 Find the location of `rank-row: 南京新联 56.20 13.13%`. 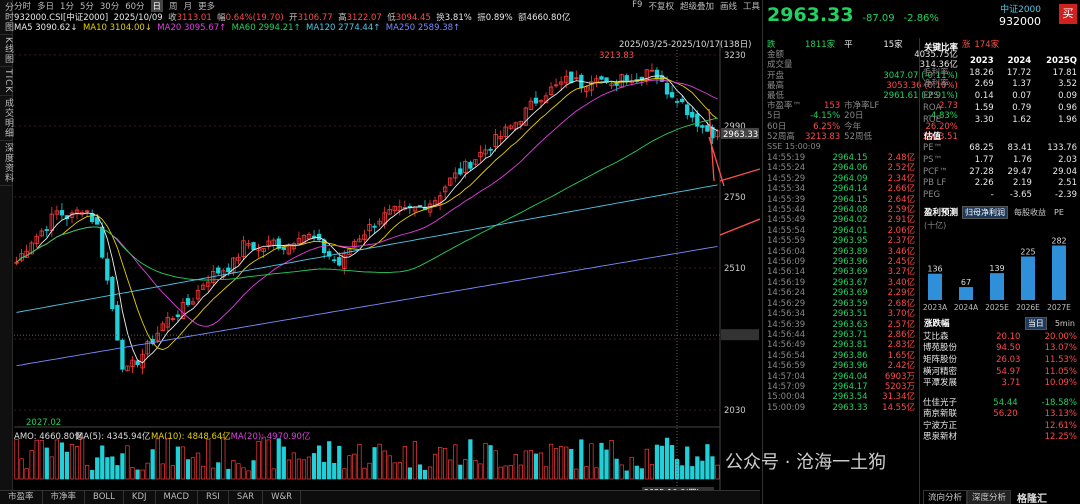

rank-row: 南京新联 56.20 13.13% is located at coordinates (1000, 414).